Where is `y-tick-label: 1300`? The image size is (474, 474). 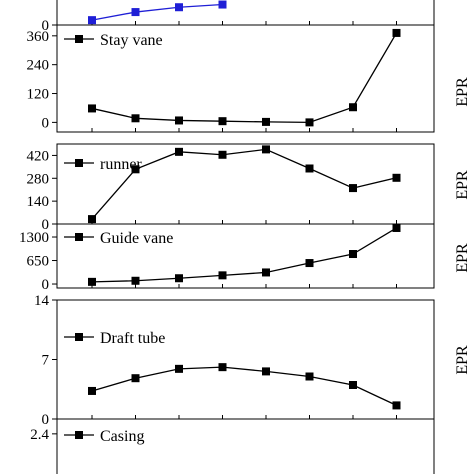 y-tick-label: 1300 is located at coordinates (34, 238).